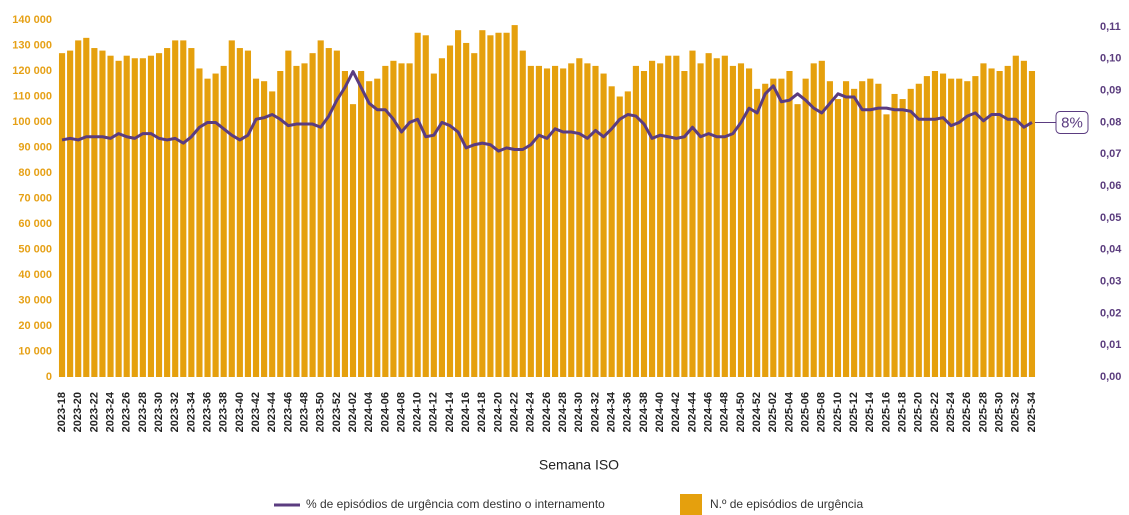  What do you see at coordinates (337, 412) in the screenshot?
I see `x-tick-label: 2023-52` at bounding box center [337, 412].